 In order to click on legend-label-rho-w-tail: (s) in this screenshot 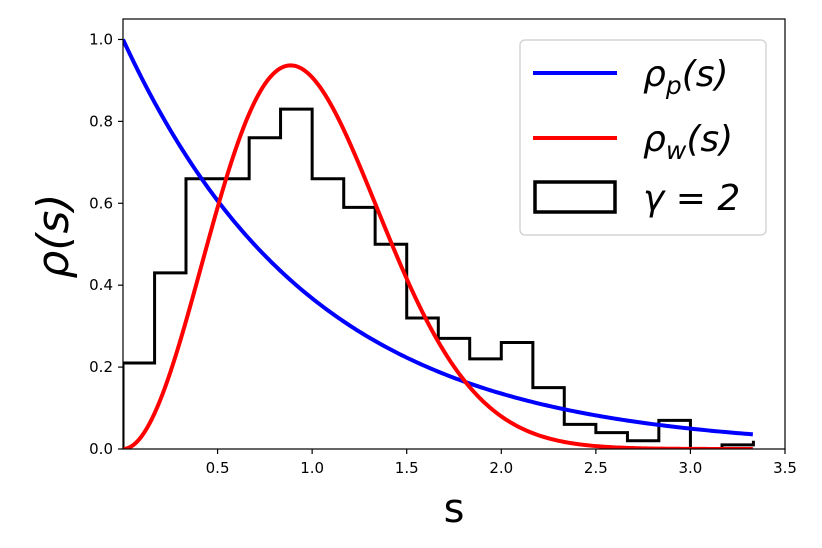, I will do `click(709, 139)`.